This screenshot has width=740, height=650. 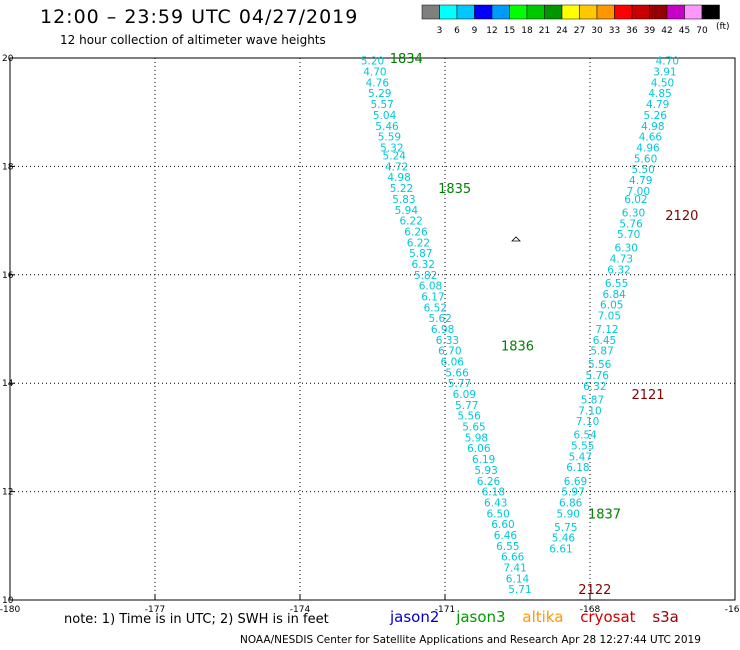 What do you see at coordinates (570, 20) in the screenshot?
I see `color-scale: 3 6 9 12 15 18 21 24 27 30 33 36 39 42 45 70` at bounding box center [570, 20].